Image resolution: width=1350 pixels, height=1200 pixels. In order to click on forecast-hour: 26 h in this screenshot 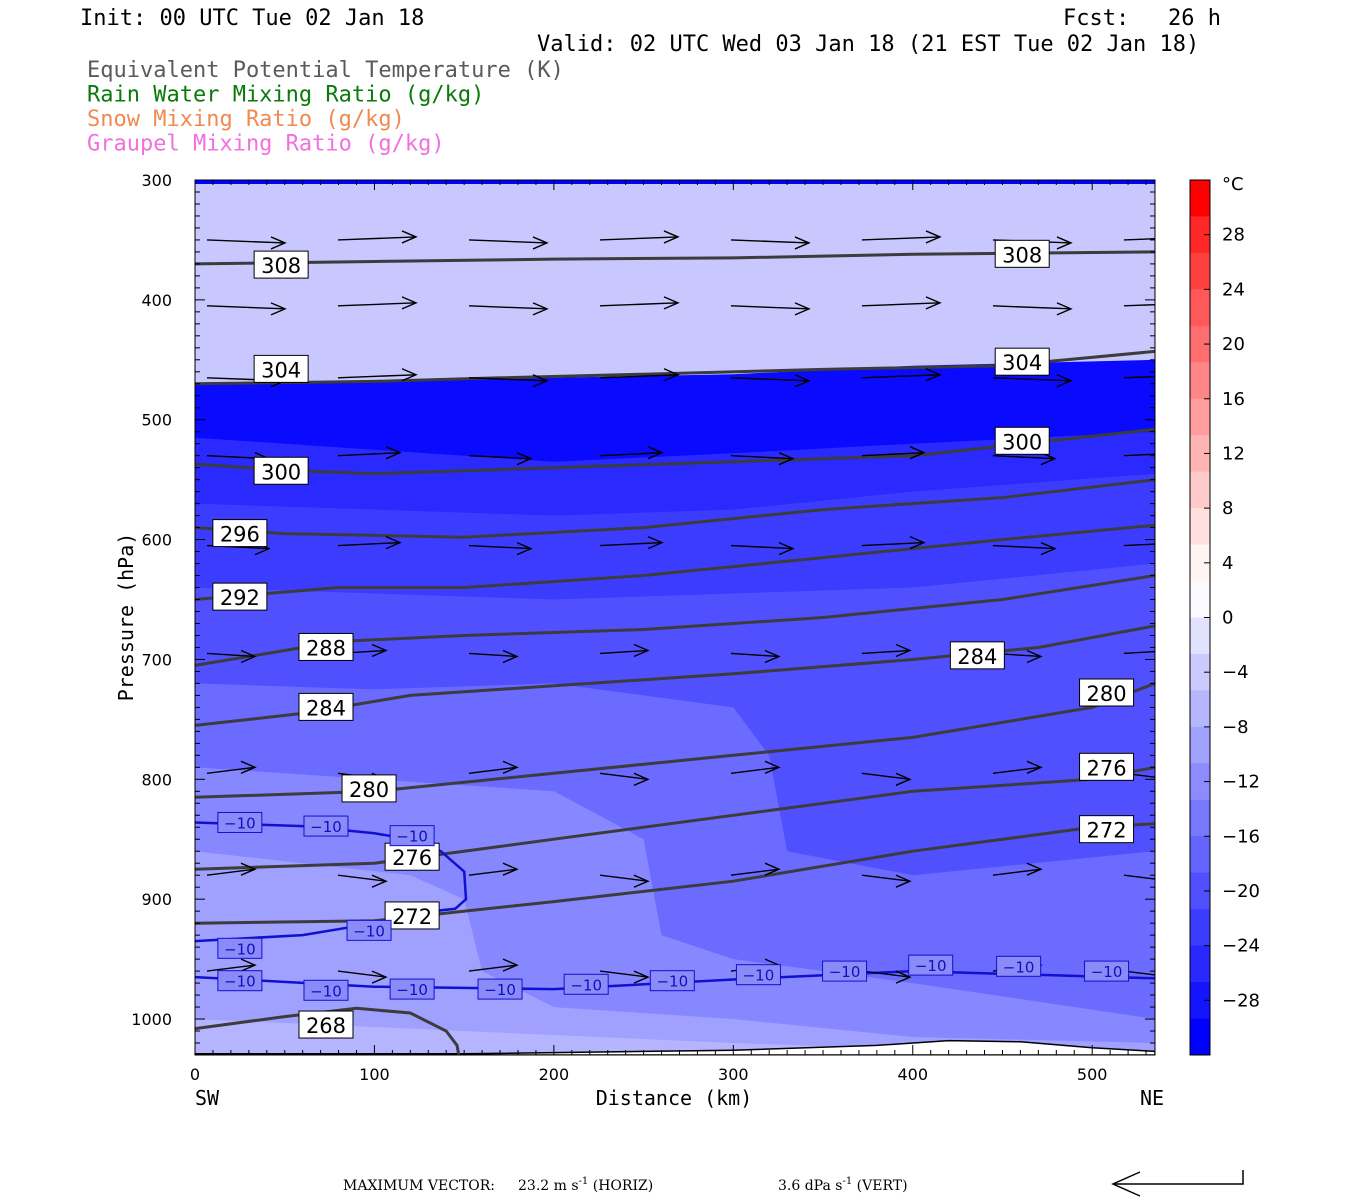, I will do `click(1194, 18)`.